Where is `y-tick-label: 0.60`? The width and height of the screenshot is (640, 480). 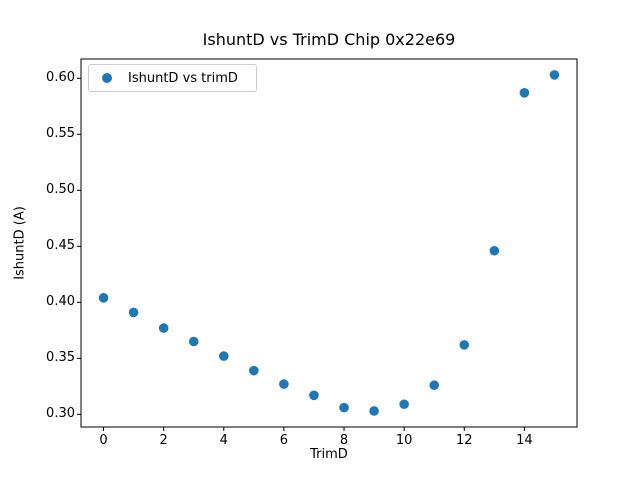
y-tick-label: 0.60 is located at coordinates (60, 78).